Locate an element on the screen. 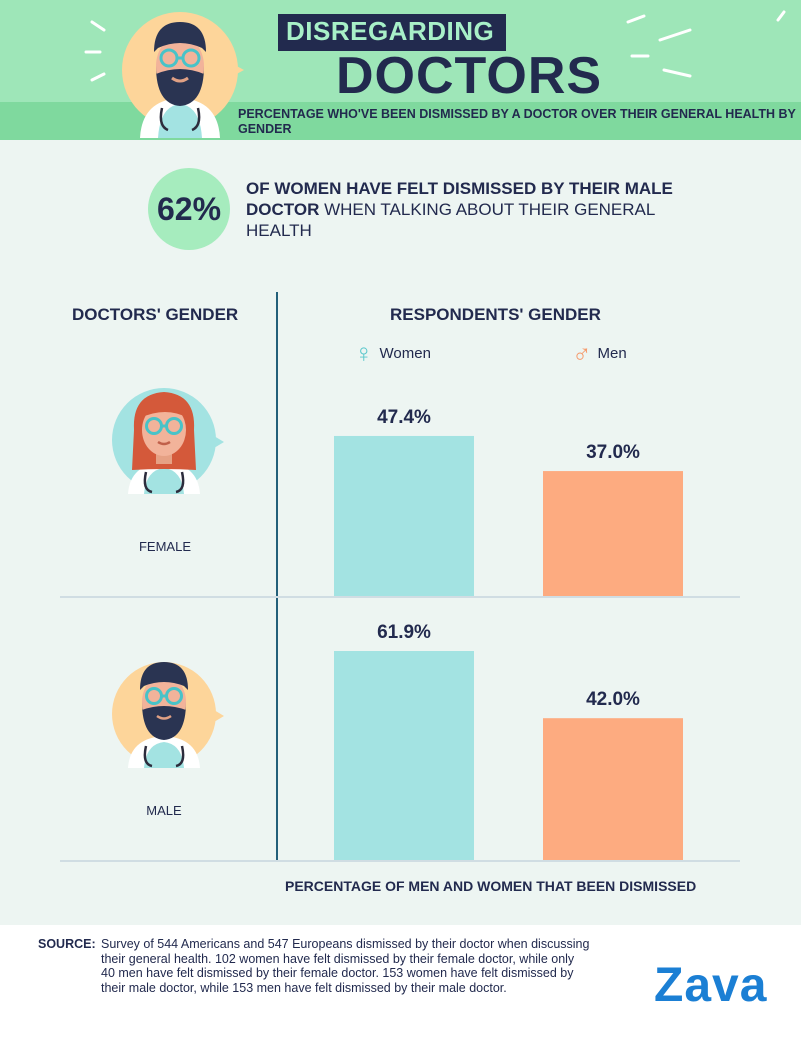 The width and height of the screenshot is (801, 1047). respondents-gender-heading: RESPONDENTS' GENDER is located at coordinates (495, 314).